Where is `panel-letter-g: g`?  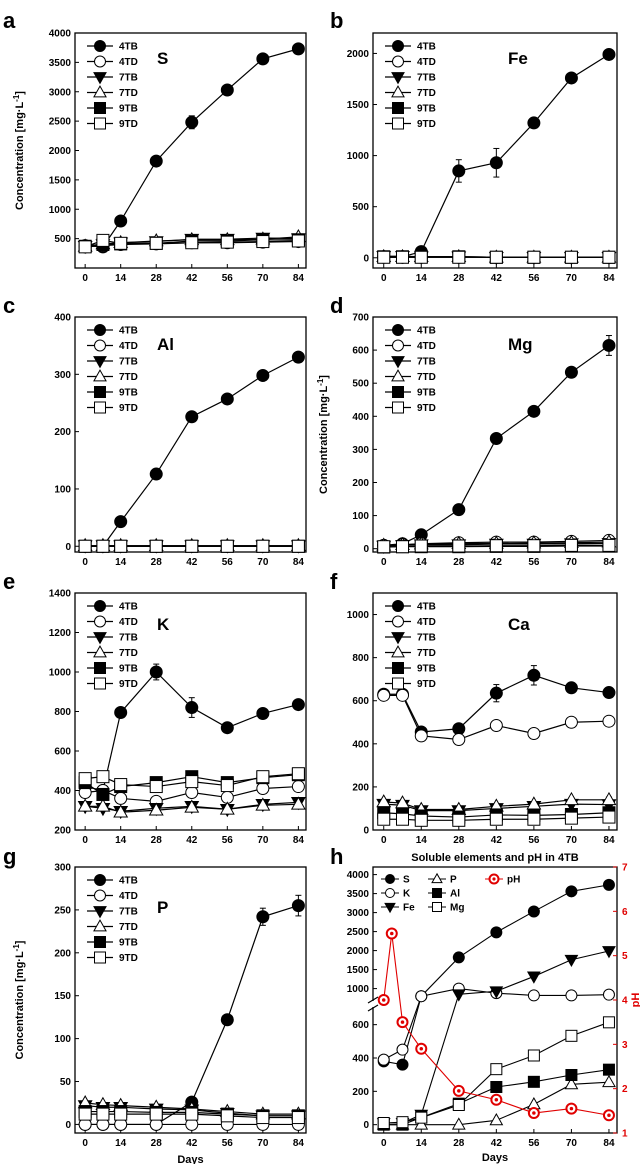
panel-letter-g: g is located at coordinates (9, 856).